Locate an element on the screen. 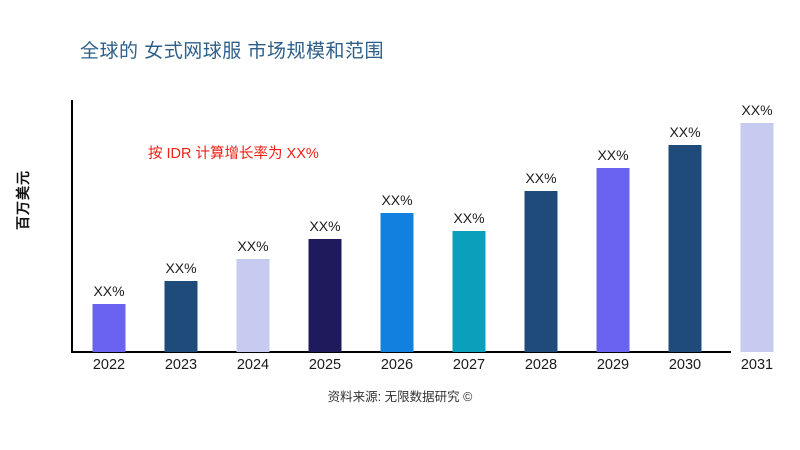 This screenshot has width=800, height=450. bar-value-2028: XX% is located at coordinates (541, 177).